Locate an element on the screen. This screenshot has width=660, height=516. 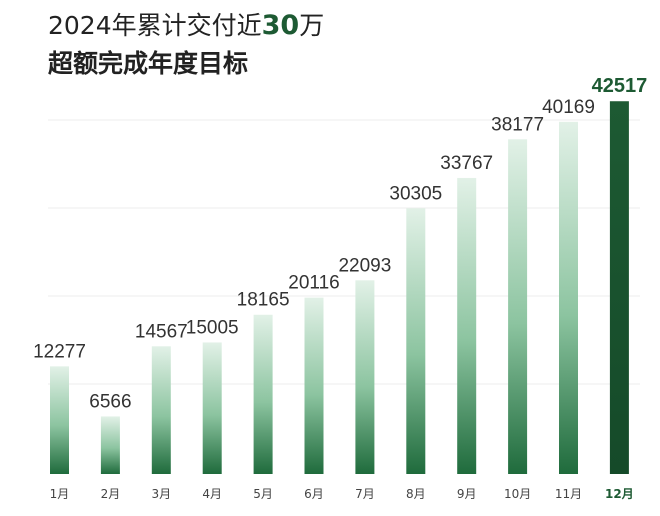
title-highlight-number: 30 is located at coordinates (280, 25).